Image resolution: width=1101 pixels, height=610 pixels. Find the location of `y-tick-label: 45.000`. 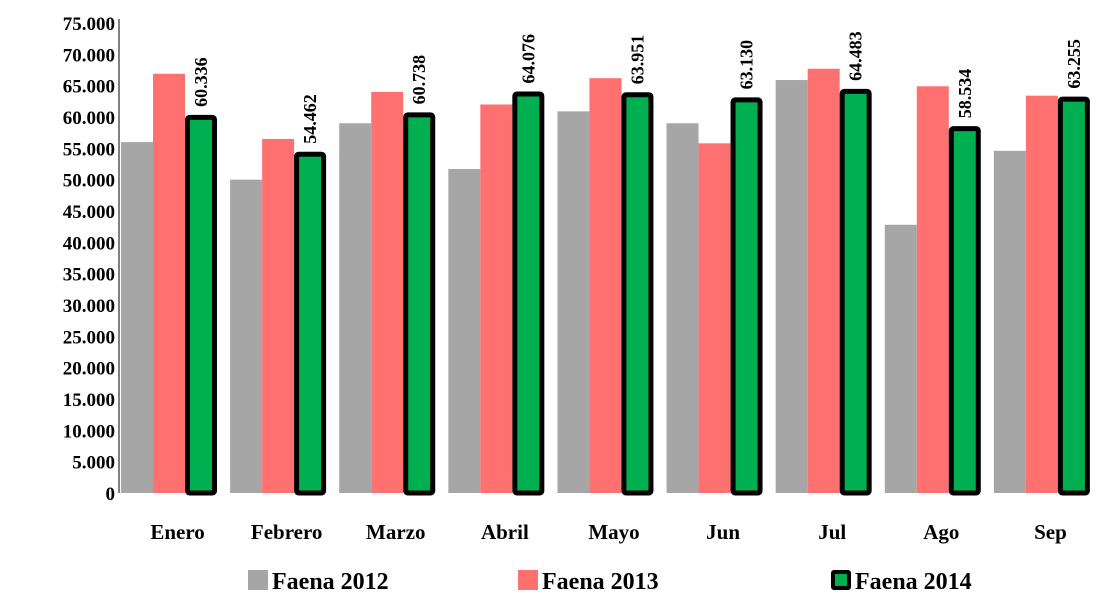

y-tick-label: 45.000 is located at coordinates (89, 212).